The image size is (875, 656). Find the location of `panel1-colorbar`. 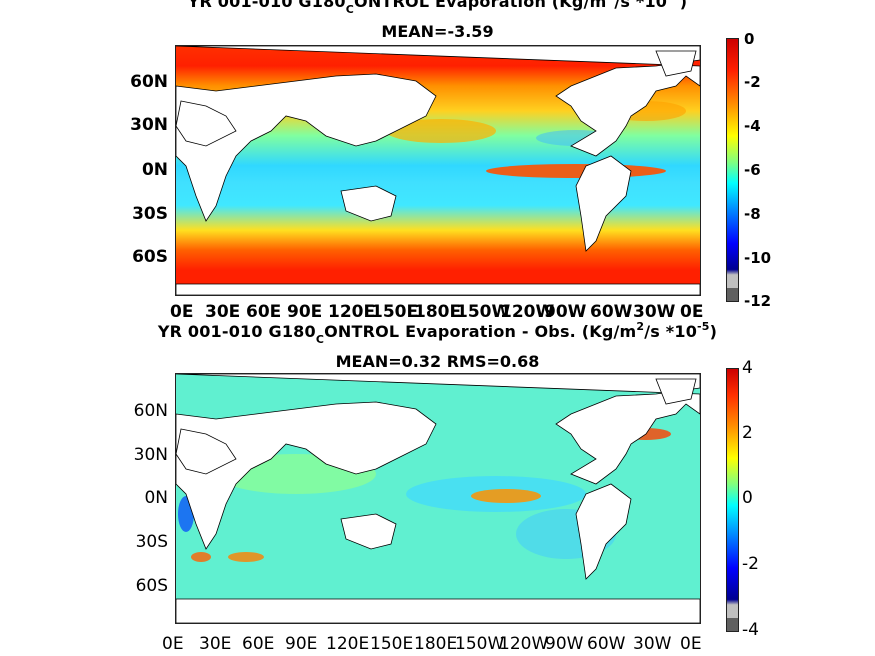

panel1-colorbar is located at coordinates (732, 170).